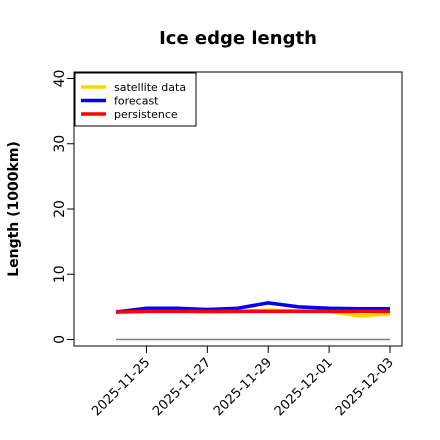  What do you see at coordinates (60, 274) in the screenshot?
I see `y-tick-label-1: 10` at bounding box center [60, 274].